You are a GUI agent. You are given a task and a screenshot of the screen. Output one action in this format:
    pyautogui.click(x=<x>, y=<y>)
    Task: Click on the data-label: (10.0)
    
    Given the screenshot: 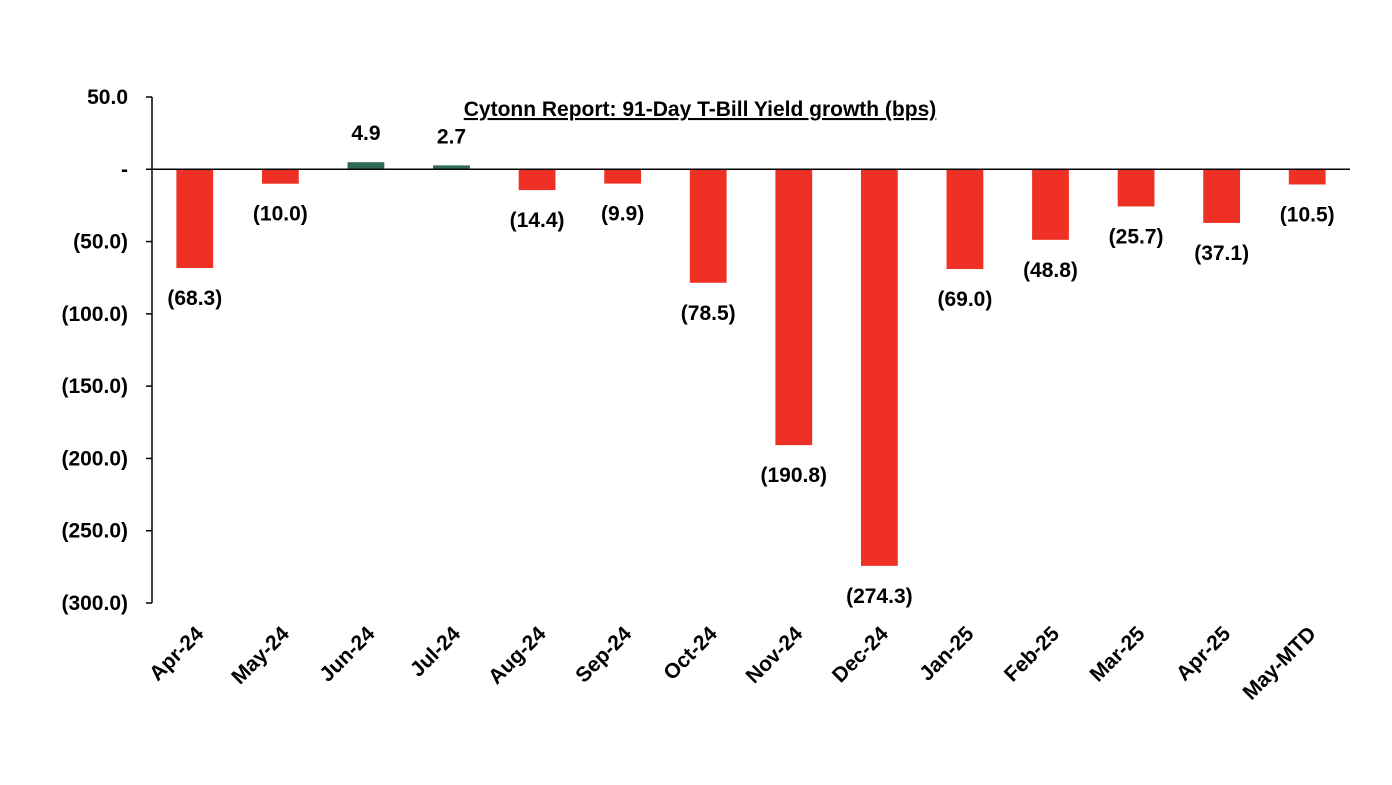 What is the action you would take?
    pyautogui.click(x=280, y=214)
    